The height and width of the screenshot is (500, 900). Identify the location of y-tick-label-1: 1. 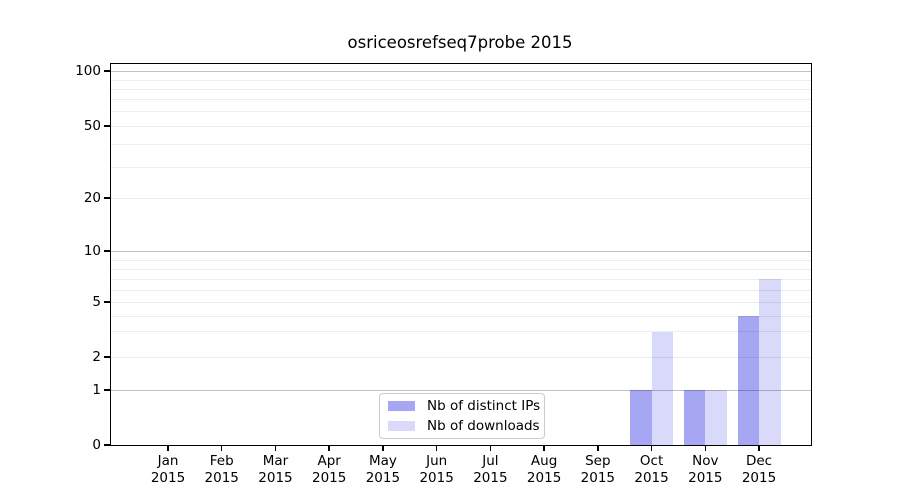
(96, 390).